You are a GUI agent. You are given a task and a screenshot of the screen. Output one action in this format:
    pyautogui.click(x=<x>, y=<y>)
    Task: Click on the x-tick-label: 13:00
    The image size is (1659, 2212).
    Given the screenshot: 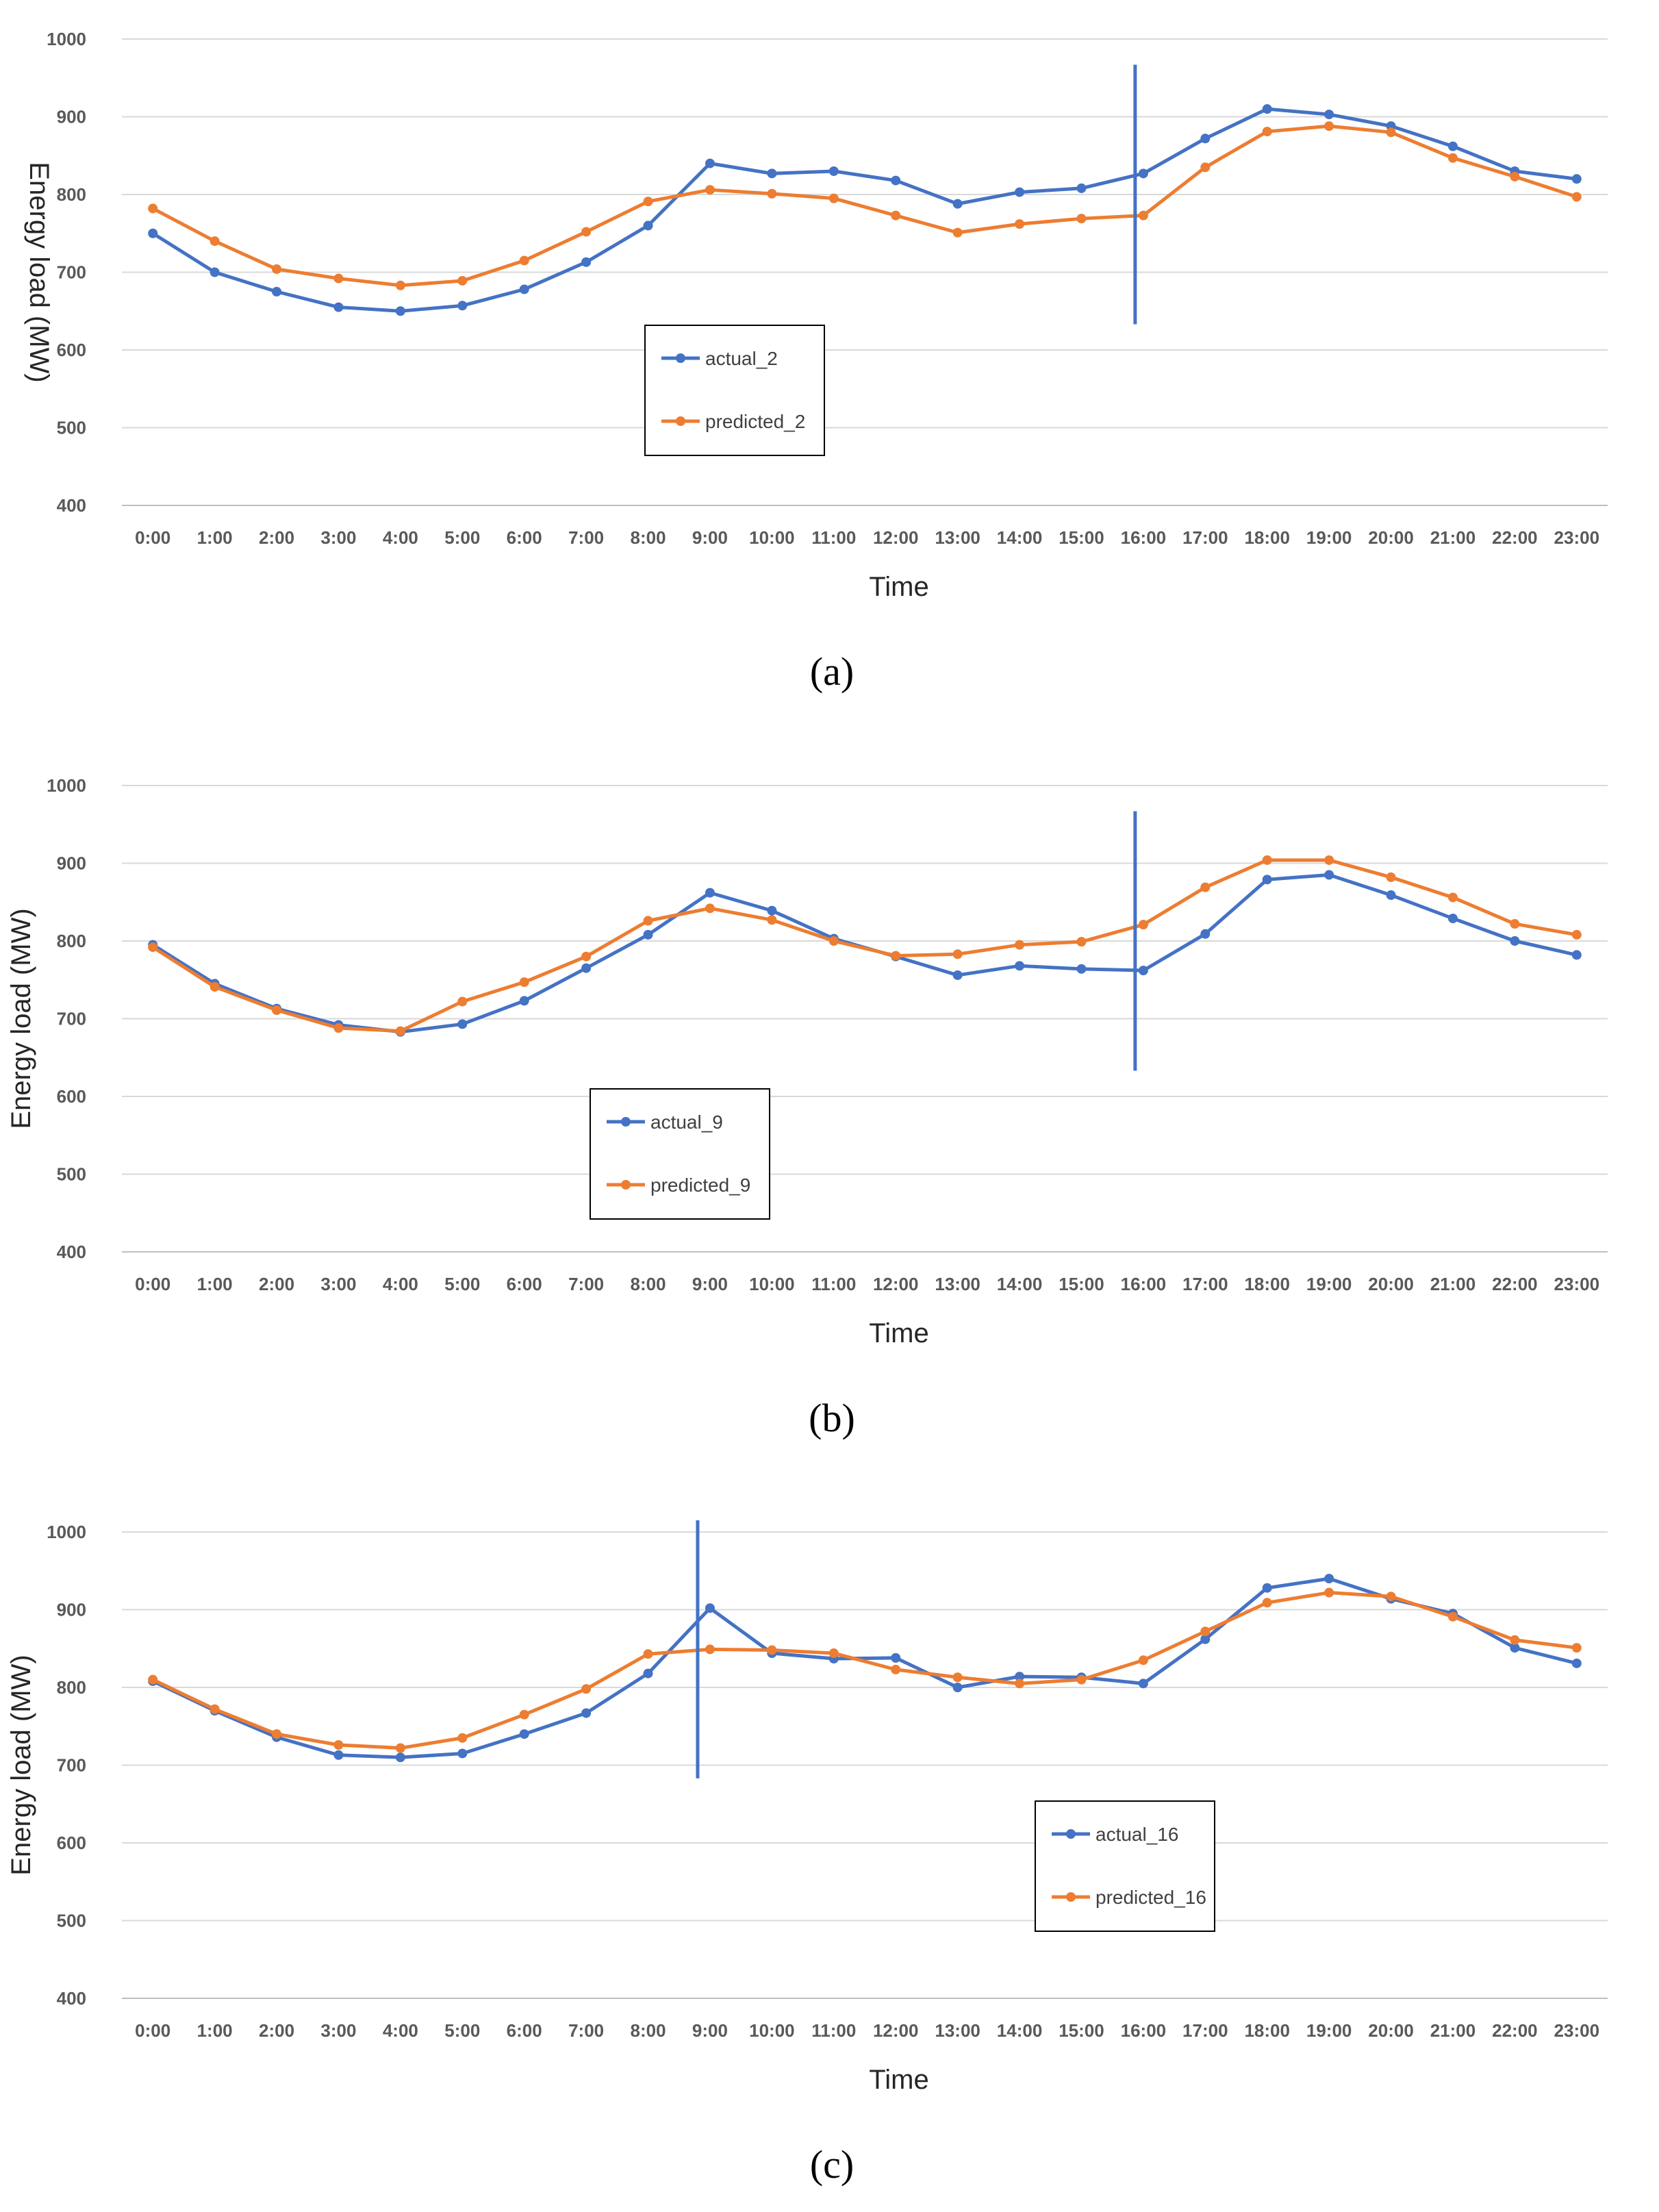 What is the action you would take?
    pyautogui.click(x=957, y=1284)
    